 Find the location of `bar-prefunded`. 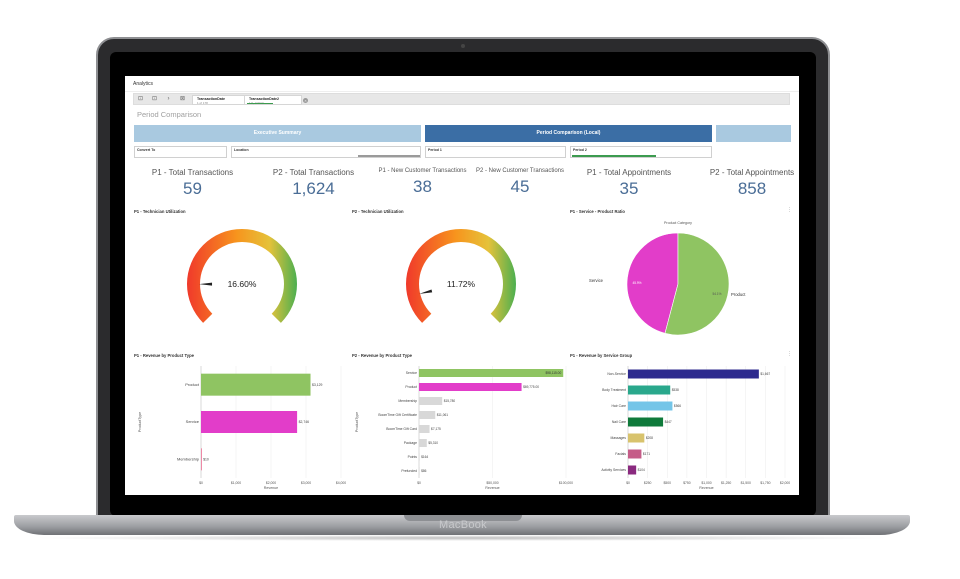

bar-prefunded is located at coordinates (419, 471).